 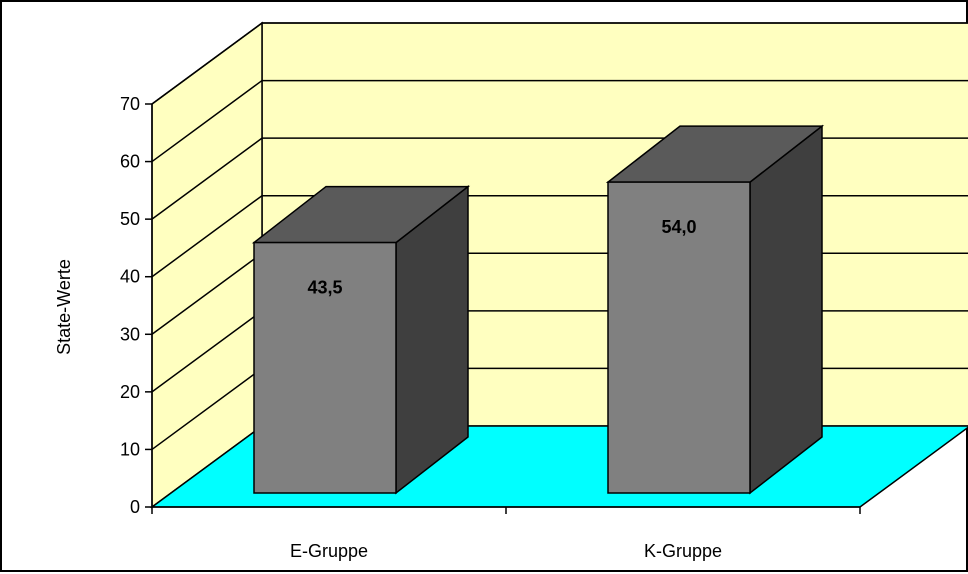 What do you see at coordinates (329, 551) in the screenshot?
I see `x-tick-label: E-Gruppe` at bounding box center [329, 551].